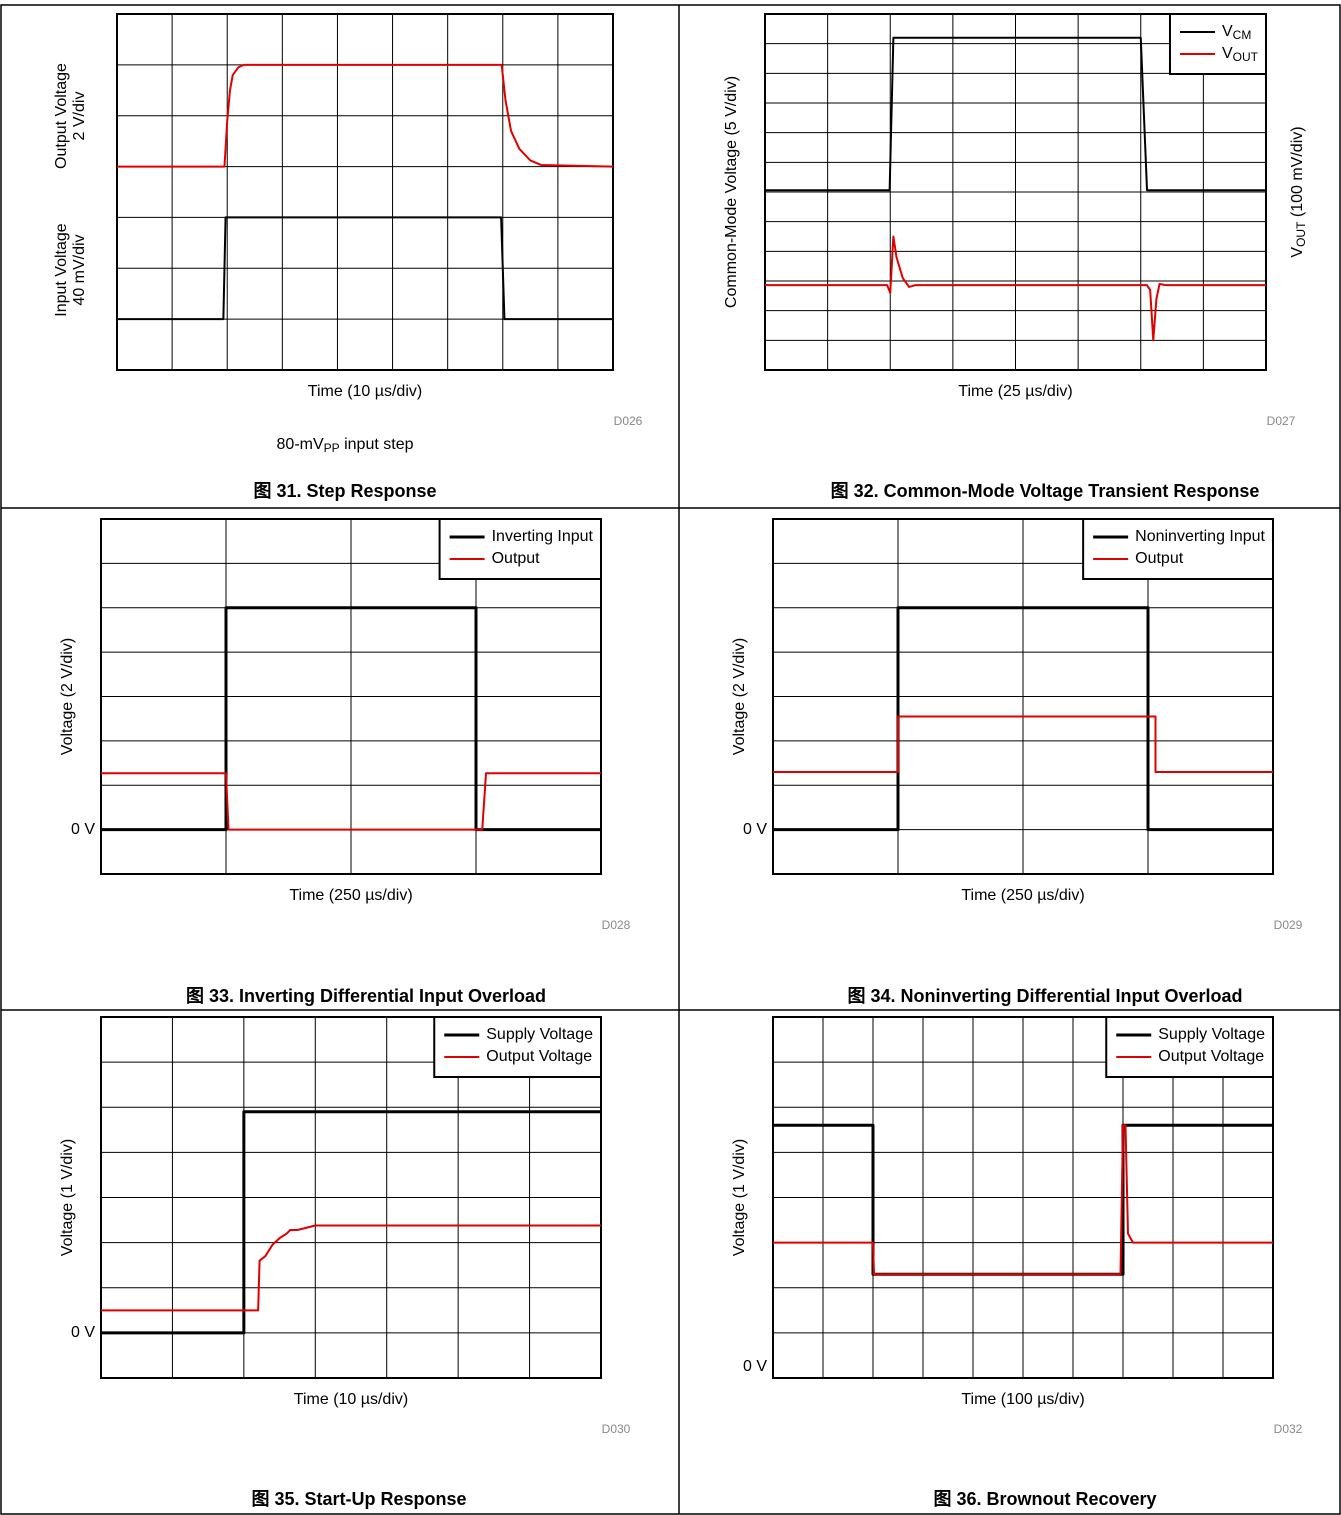 The image size is (1341, 1515). Describe the element at coordinates (300, 444) in the screenshot. I see `subtitle-main: 80-mV` at that location.